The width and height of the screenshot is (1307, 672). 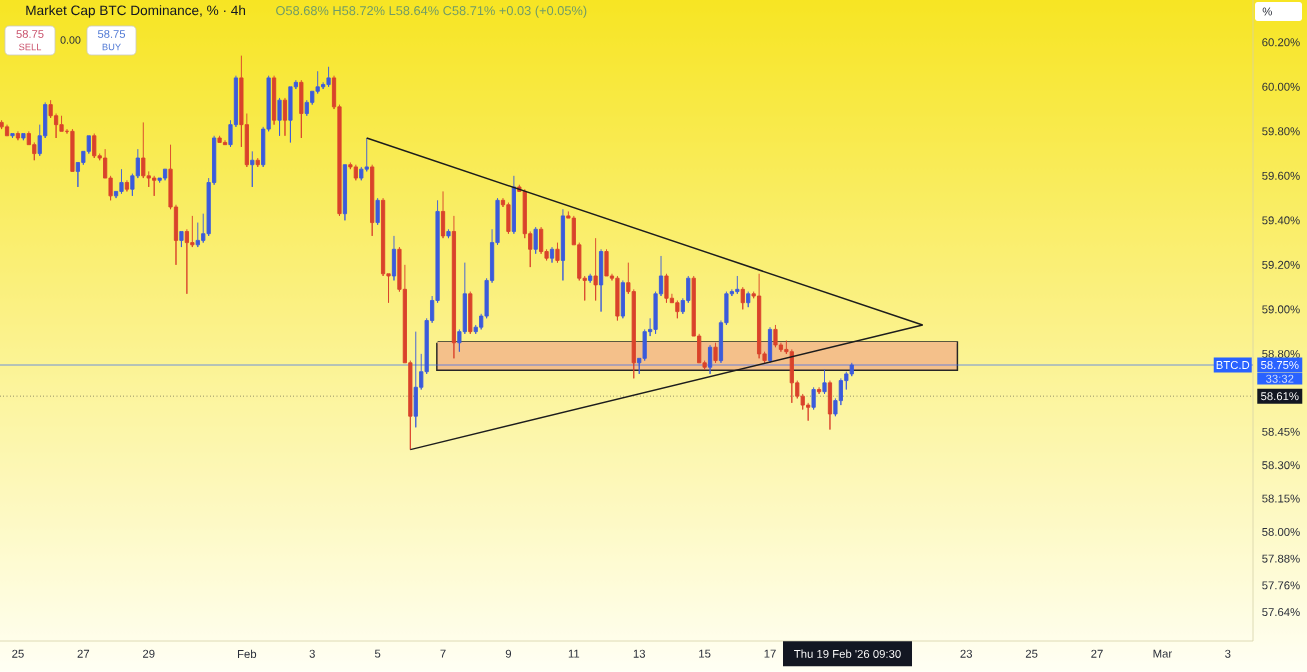 I want to click on x-tick-label: 11, so click(x=574, y=653).